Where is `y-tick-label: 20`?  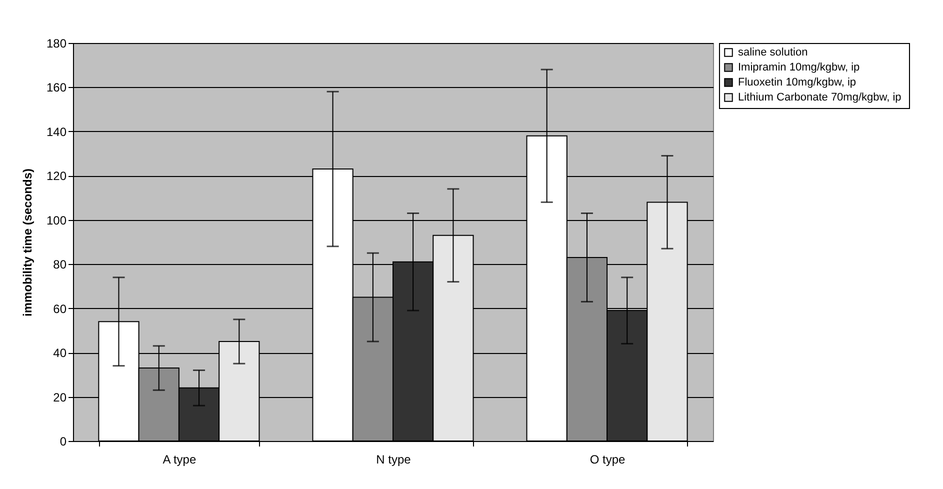
y-tick-label: 20 is located at coordinates (60, 397).